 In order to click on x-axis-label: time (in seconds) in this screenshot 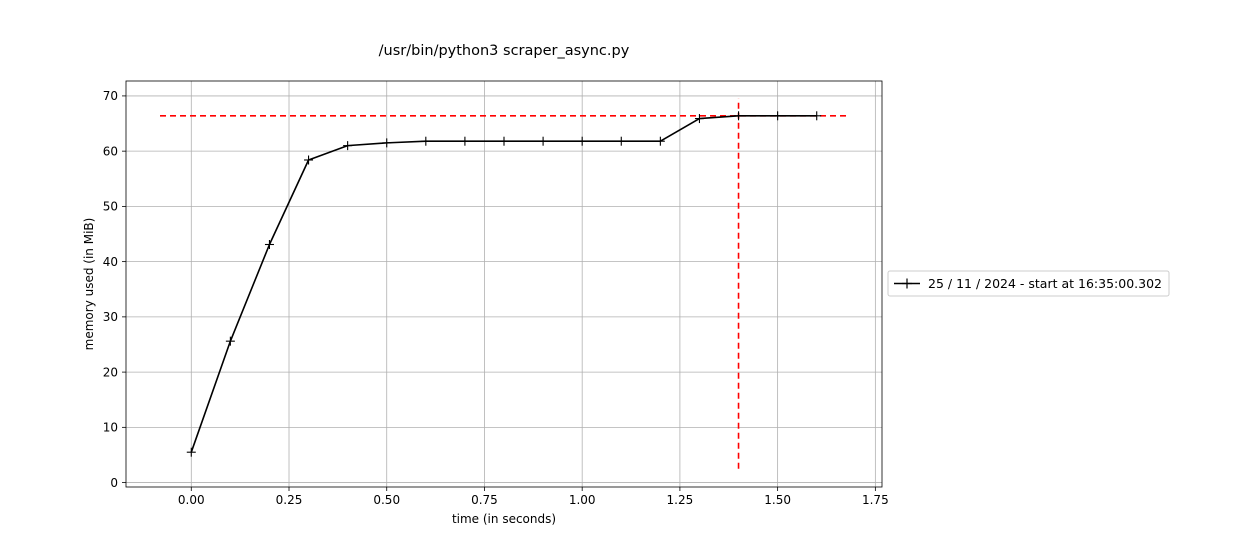, I will do `click(504, 519)`.